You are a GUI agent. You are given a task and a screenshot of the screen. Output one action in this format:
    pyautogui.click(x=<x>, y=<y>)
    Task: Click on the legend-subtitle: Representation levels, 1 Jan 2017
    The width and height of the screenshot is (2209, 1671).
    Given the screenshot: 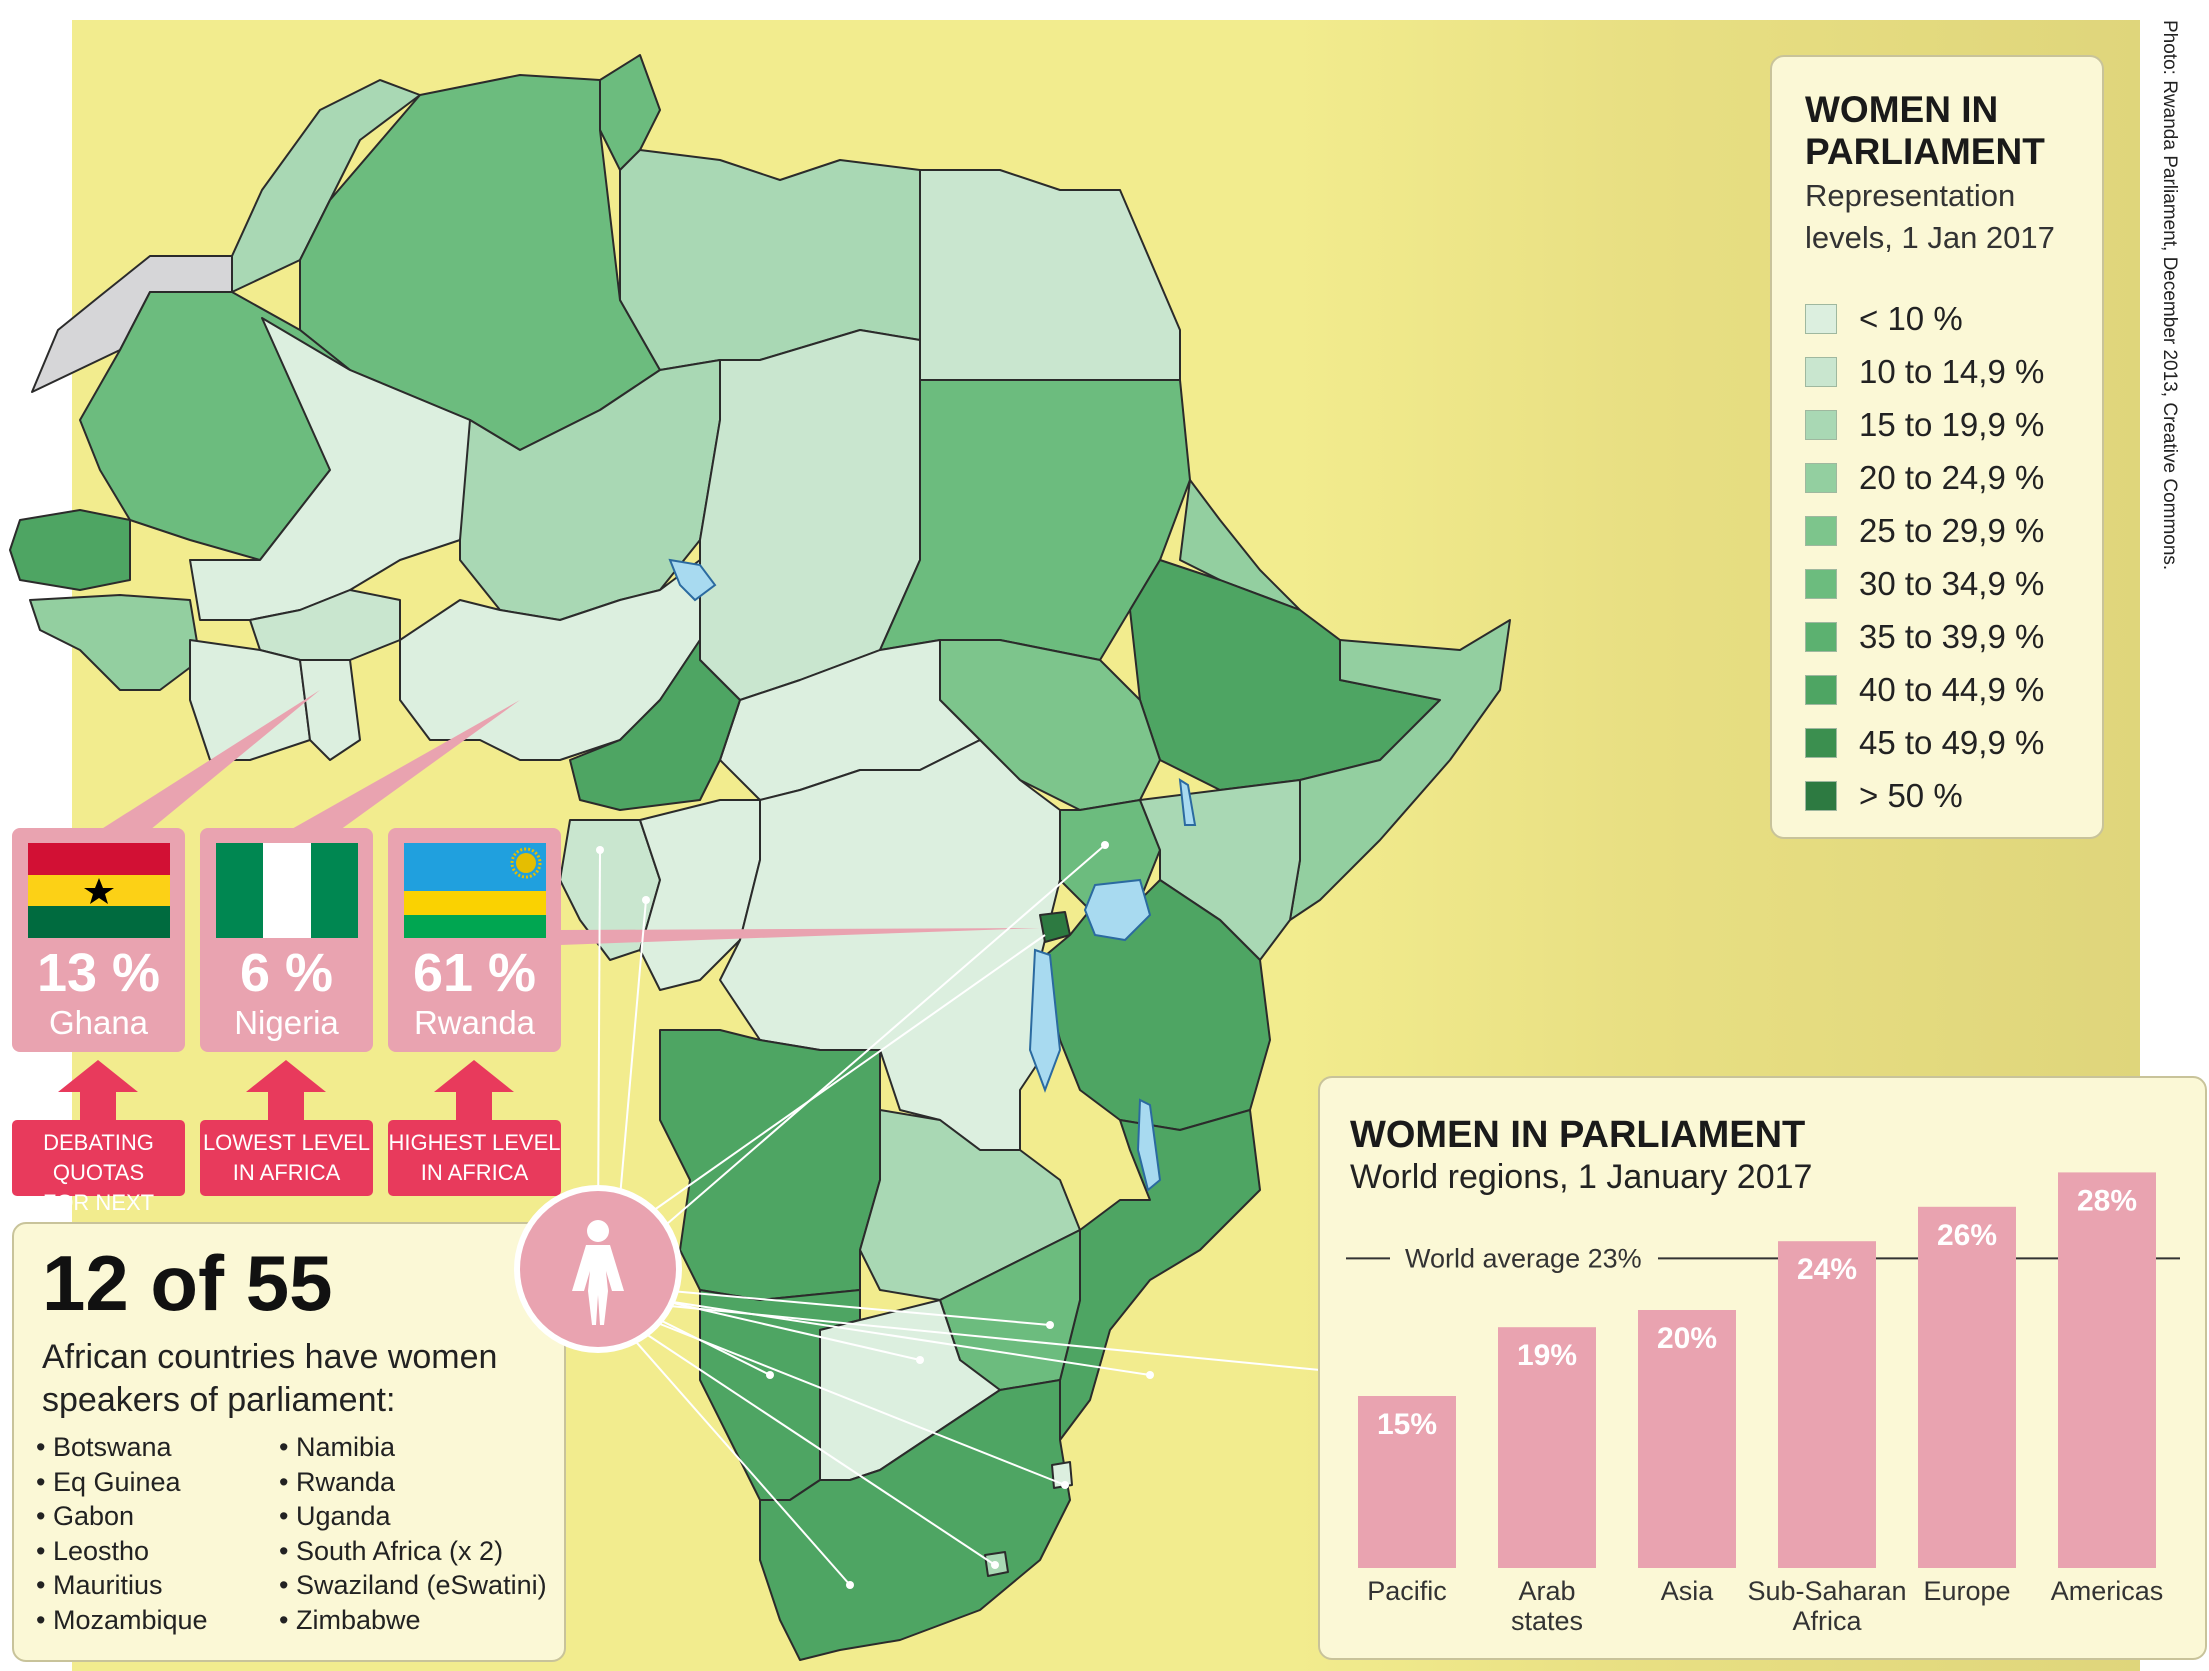 What is the action you would take?
    pyautogui.click(x=1930, y=216)
    